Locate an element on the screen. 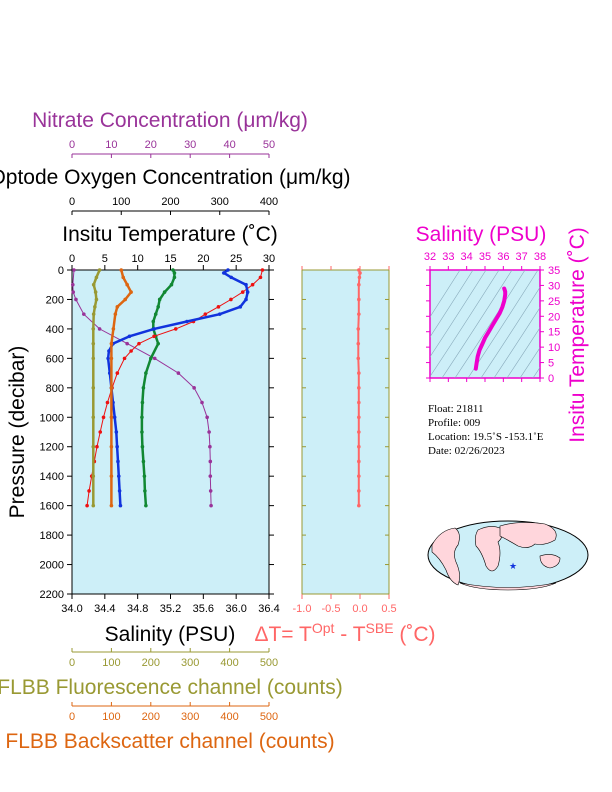 This screenshot has height=792, width=612. salinity-tick-label: 35.6 is located at coordinates (203, 609).